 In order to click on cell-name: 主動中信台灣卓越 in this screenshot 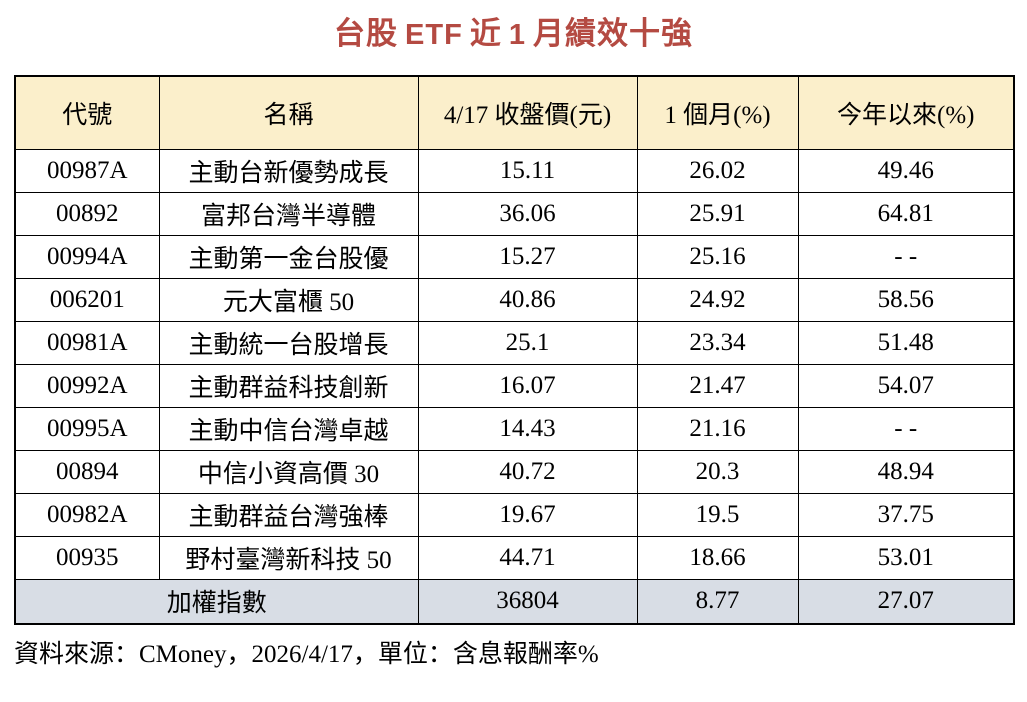, I will do `click(288, 428)`.